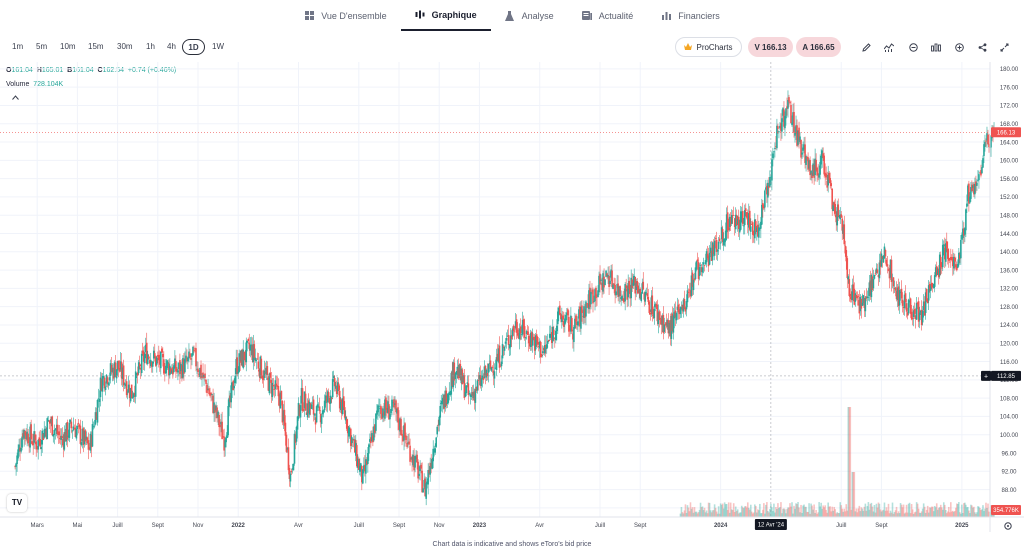  I want to click on buy-price-button: A 166.65, so click(818, 47).